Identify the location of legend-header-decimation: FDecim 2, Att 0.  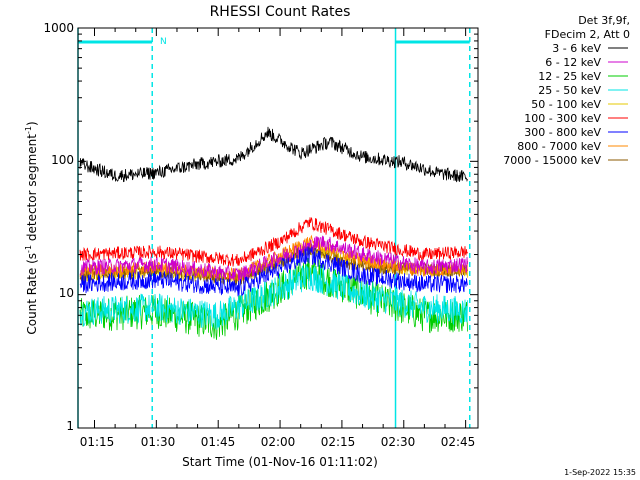
(587, 34).